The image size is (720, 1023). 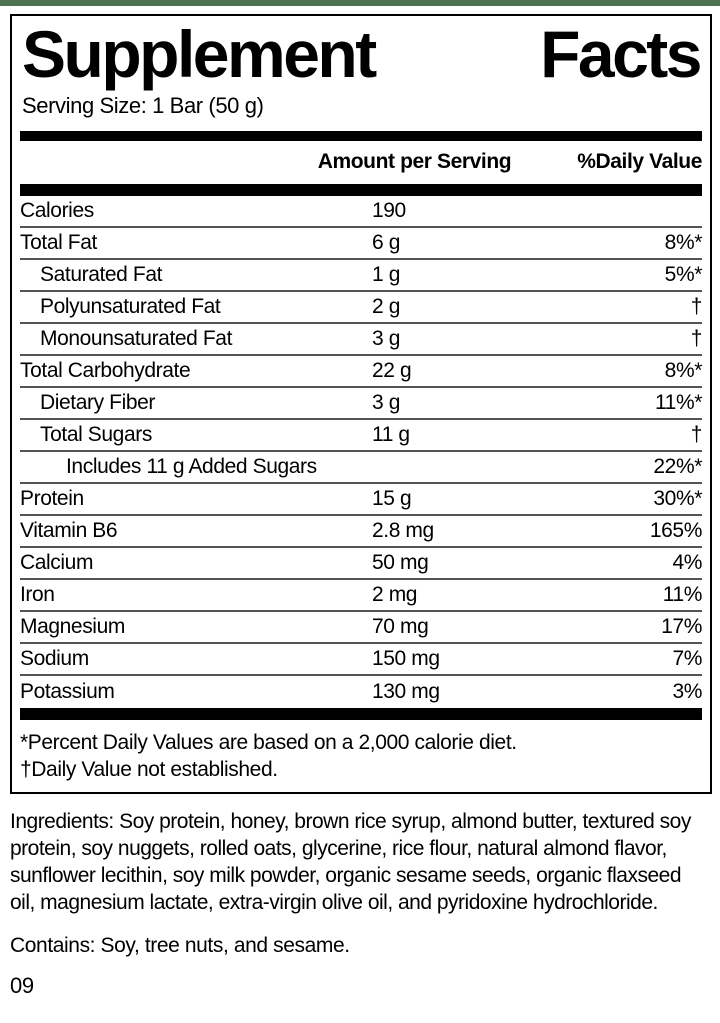 What do you see at coordinates (361, 468) in the screenshot?
I see `table-row: Includes 11 g Added Sugars 22%*` at bounding box center [361, 468].